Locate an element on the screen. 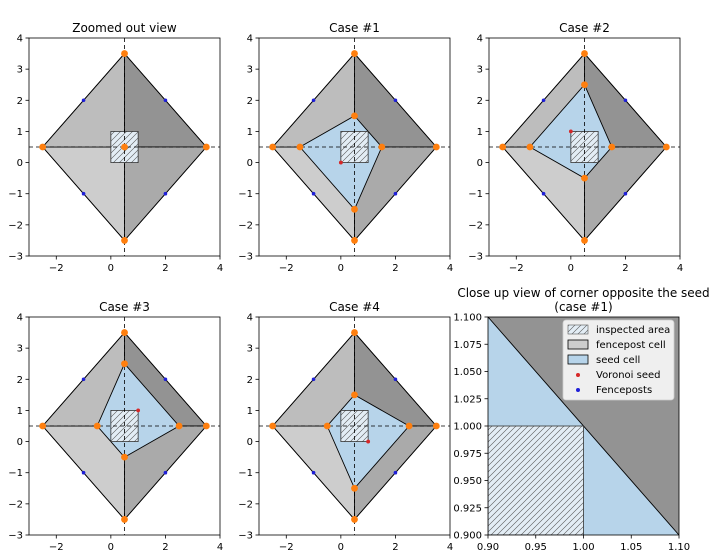  panel-case-4: Case #4 −2 0 2 4 −3 −2 −1 0 1 2 3 4 is located at coordinates (345, 426).